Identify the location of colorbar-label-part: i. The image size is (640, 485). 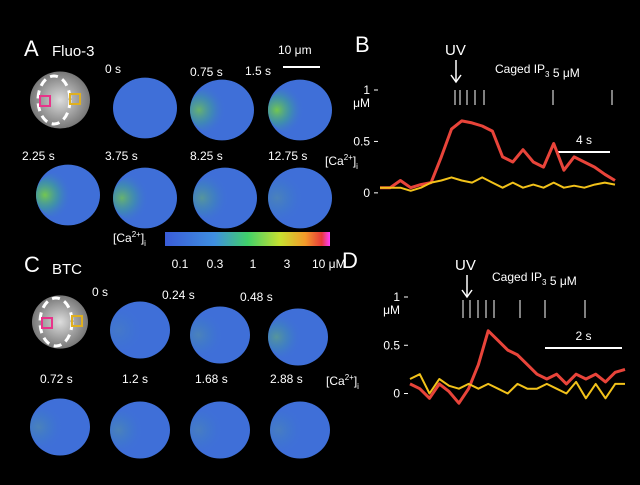
(145, 243).